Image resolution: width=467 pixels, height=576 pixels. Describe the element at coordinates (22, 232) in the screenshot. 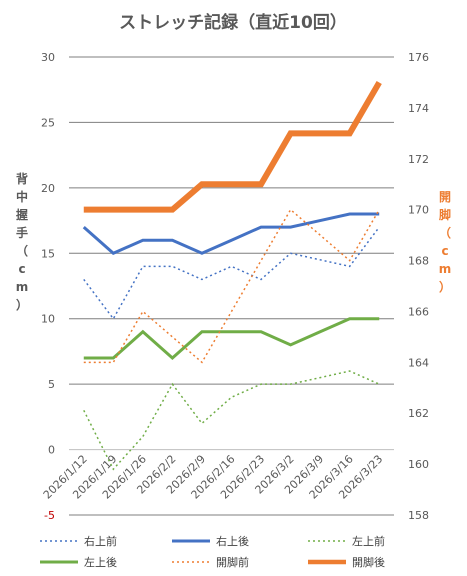

I see `left-axis-title-char: 手` at that location.